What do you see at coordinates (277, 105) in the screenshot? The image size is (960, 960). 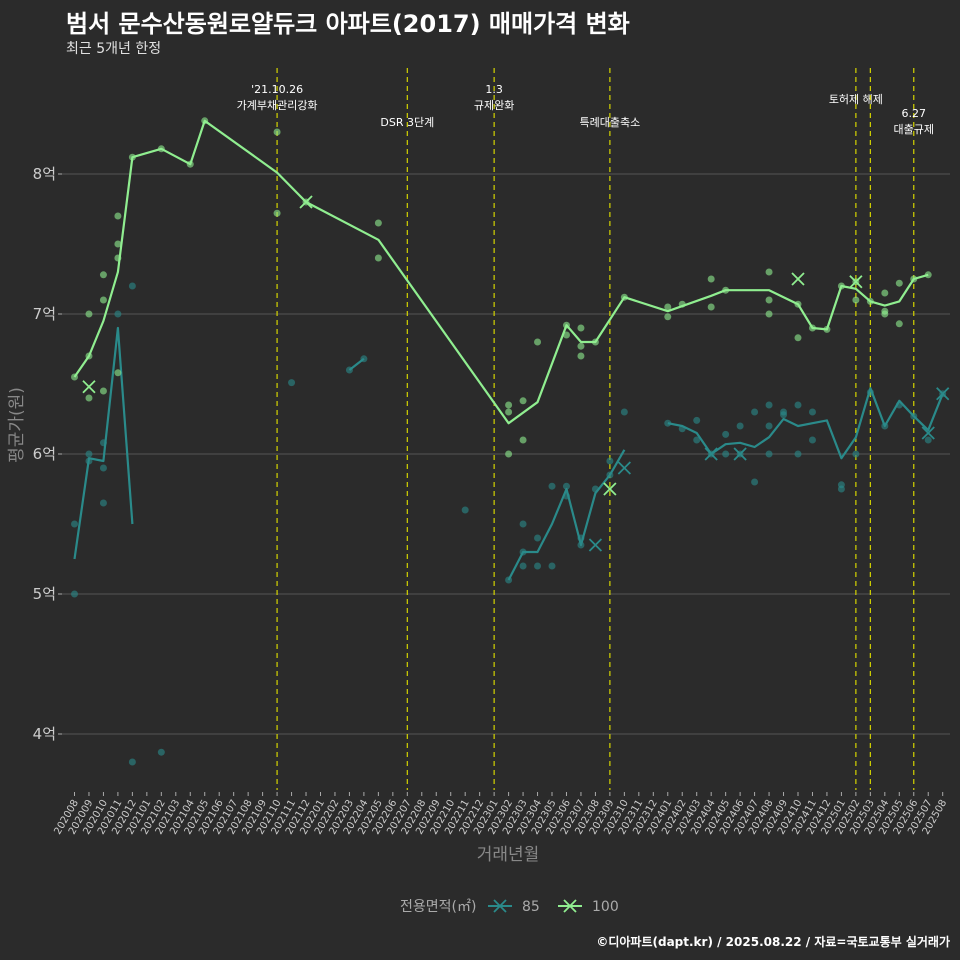 I see `event-label: 가계부채관리강화` at bounding box center [277, 105].